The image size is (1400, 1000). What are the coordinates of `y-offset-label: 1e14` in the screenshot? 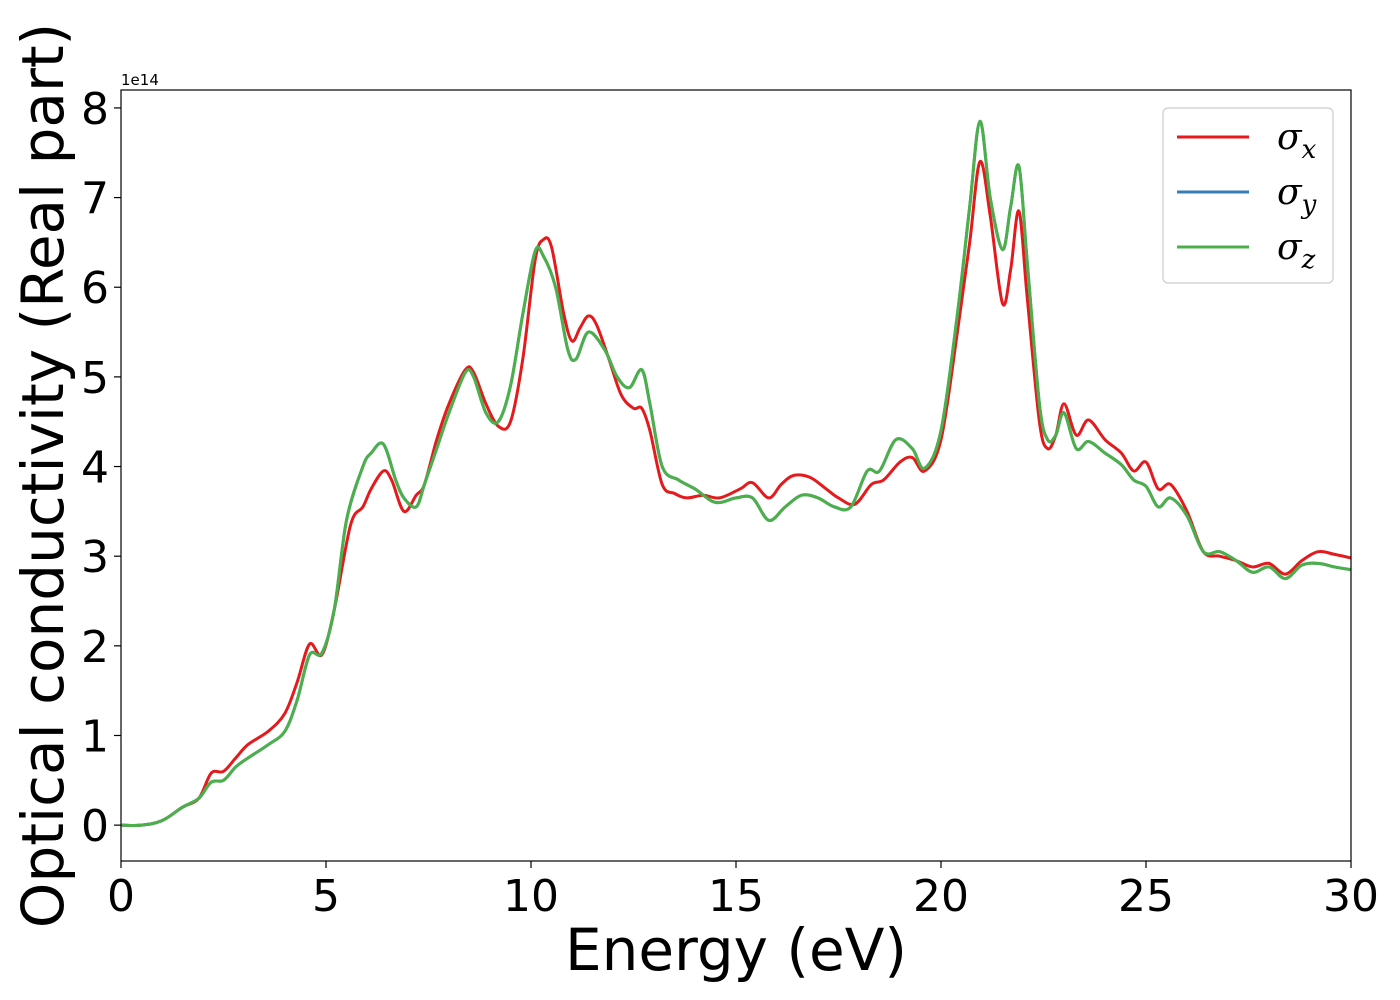 It's located at (140, 80).